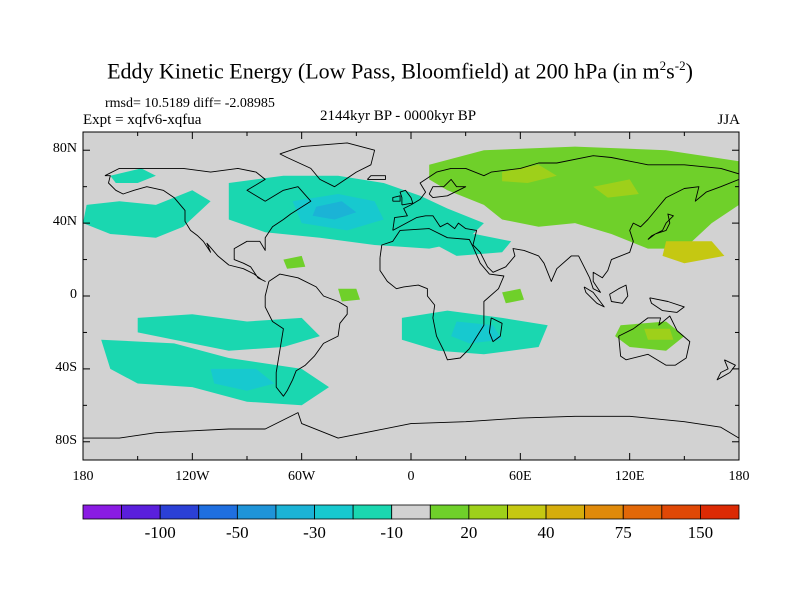  Describe the element at coordinates (349, 295) in the screenshot. I see `region-south-america-positive` at that location.